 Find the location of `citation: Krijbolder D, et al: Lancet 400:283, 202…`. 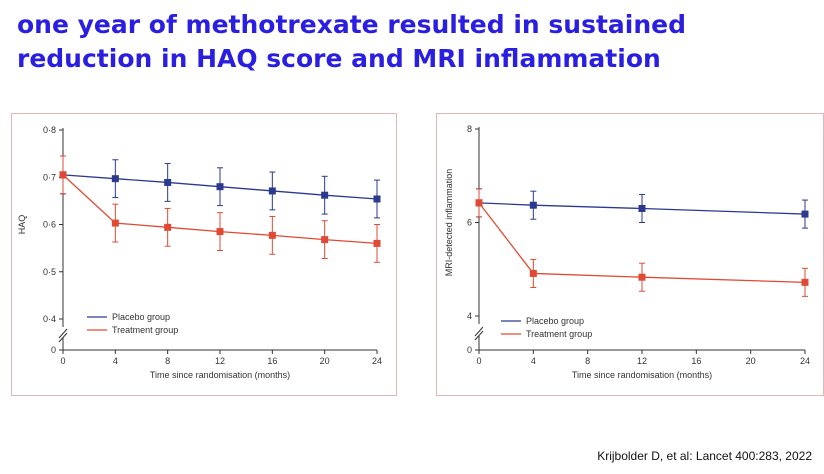

citation: Krijbolder D, et al: Lancet 400:283, 202… is located at coordinates (704, 456).